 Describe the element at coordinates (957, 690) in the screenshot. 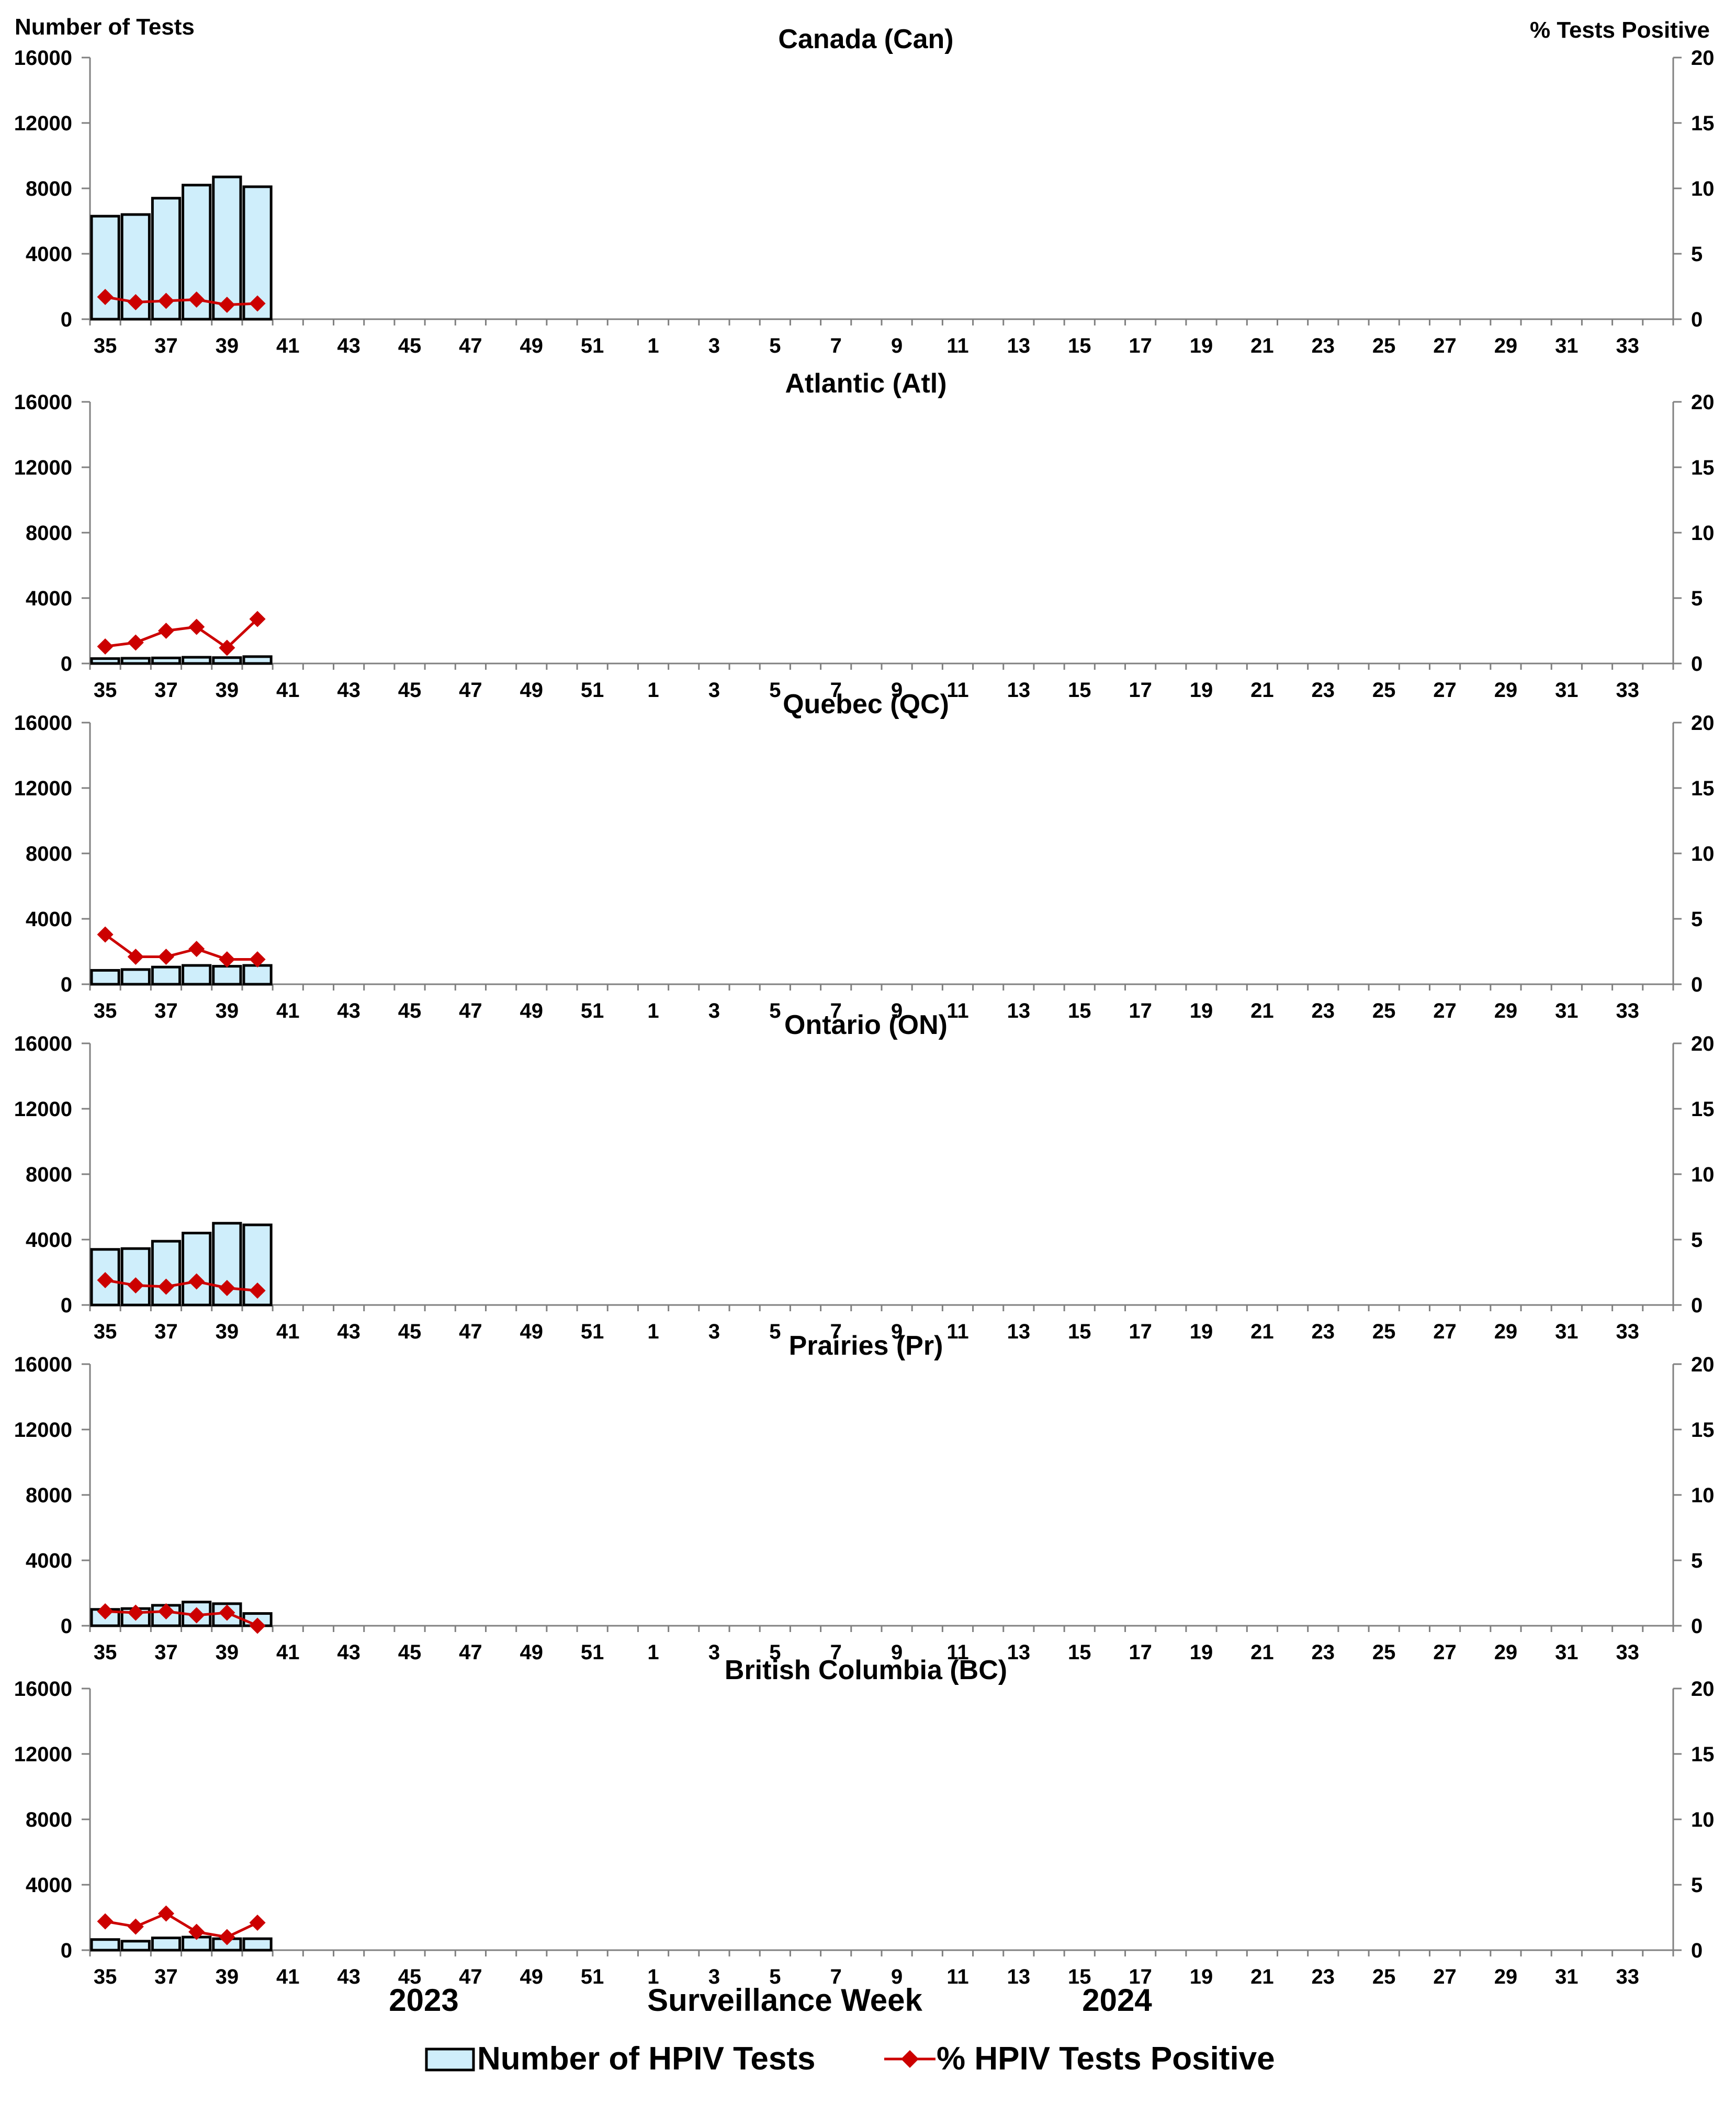

I see `x-tick-label: 11` at that location.